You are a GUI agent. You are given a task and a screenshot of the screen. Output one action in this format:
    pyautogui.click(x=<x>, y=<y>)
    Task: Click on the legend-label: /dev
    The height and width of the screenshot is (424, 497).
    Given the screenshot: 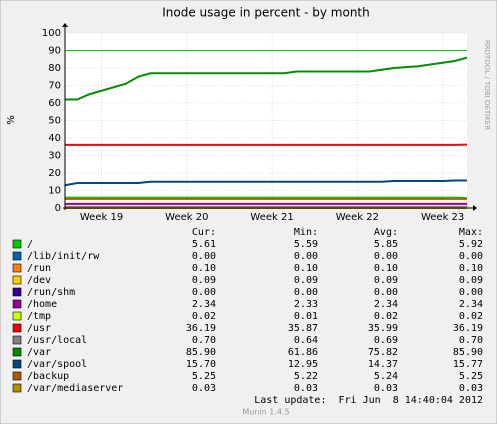 What is the action you would take?
    pyautogui.click(x=39, y=280)
    